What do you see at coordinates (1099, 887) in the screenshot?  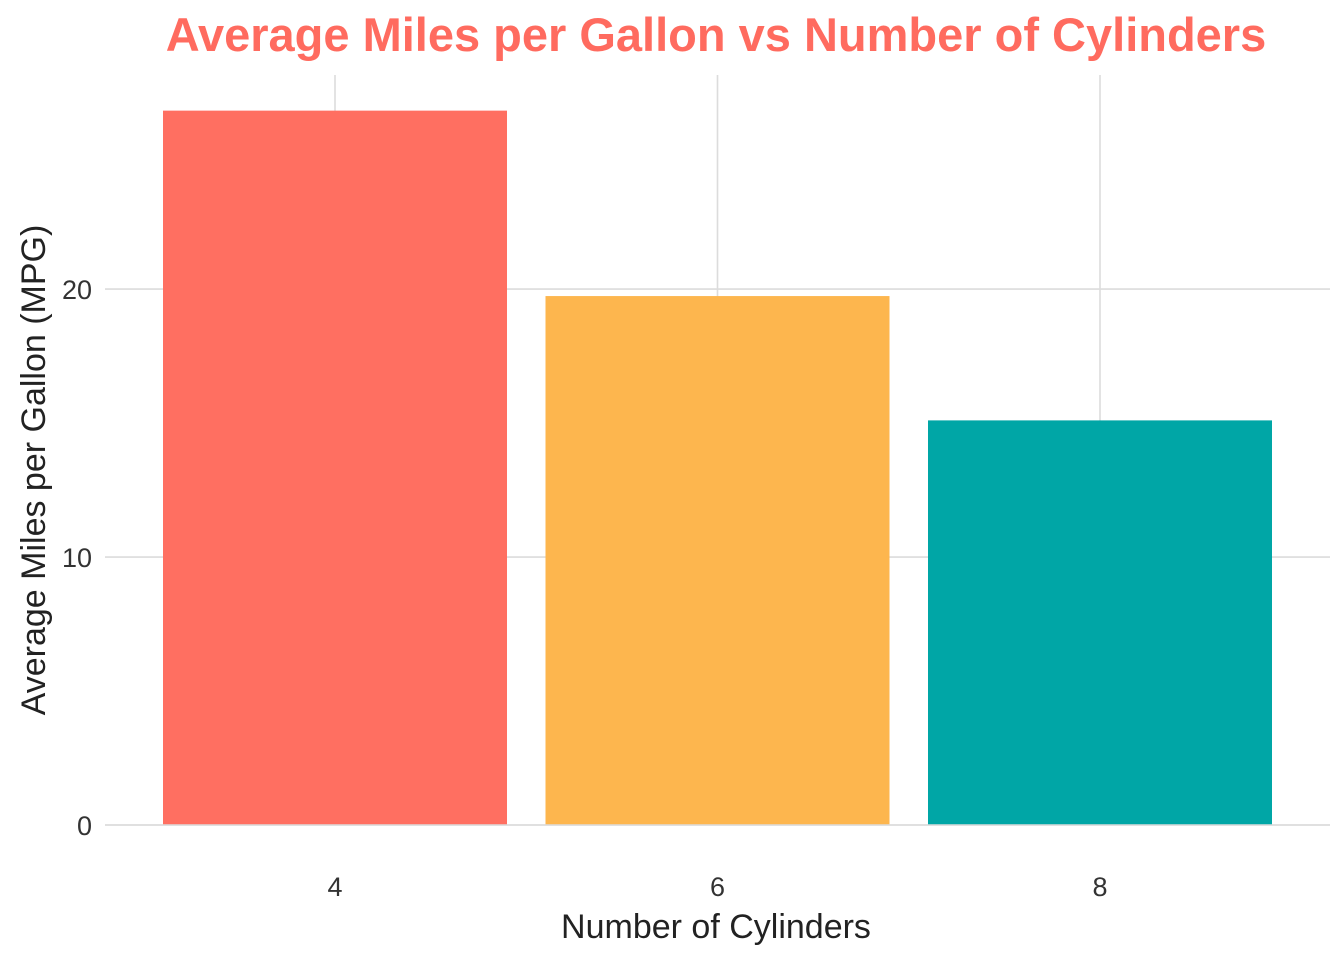 I see `x-tick-label: 8` at bounding box center [1099, 887].